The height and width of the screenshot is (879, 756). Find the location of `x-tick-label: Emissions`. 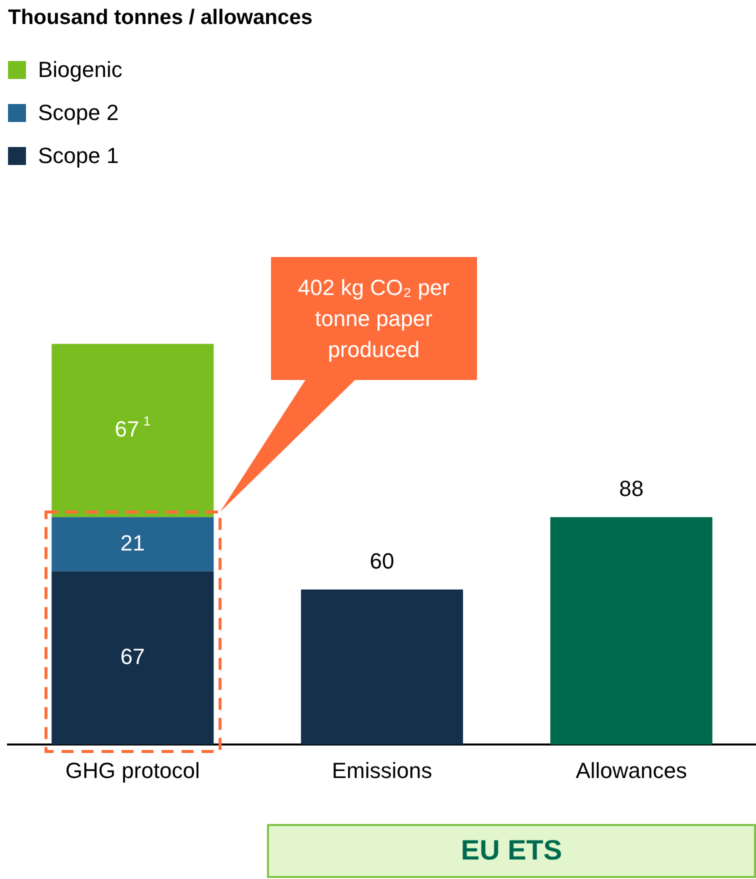

x-tick-label: Emissions is located at coordinates (382, 770).